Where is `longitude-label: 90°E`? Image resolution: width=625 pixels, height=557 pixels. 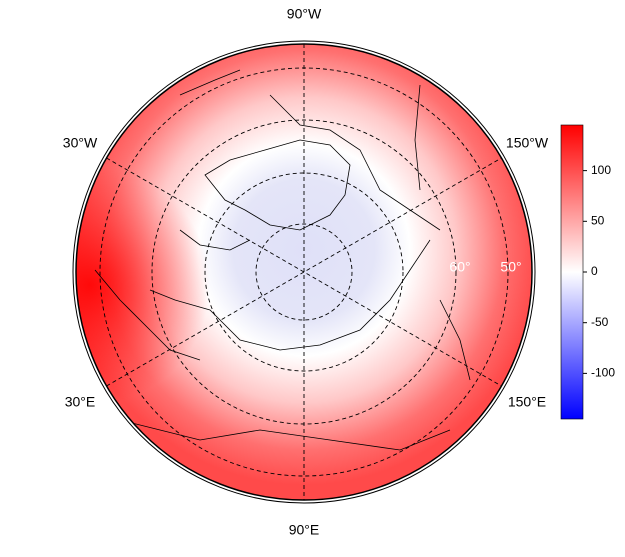 longitude-label: 90°E is located at coordinates (304, 530).